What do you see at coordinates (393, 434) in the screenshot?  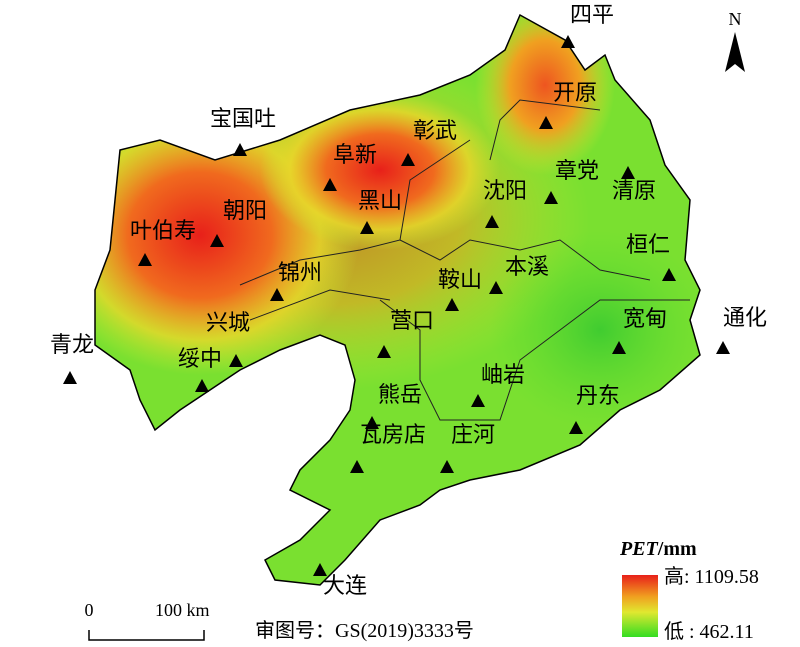 I see `station-label: 瓦房店` at bounding box center [393, 434].